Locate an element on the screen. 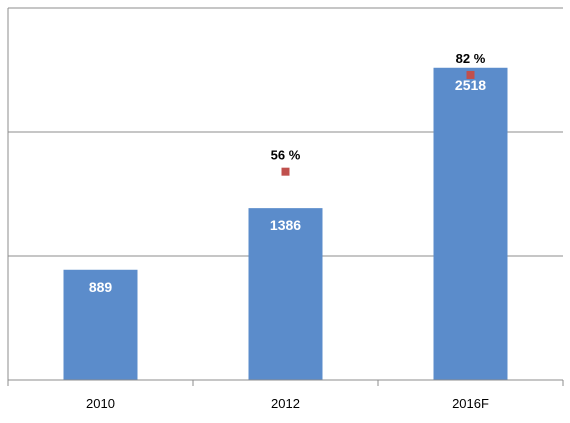 This screenshot has width=570, height=423. percent-markers: 56 % 82 % is located at coordinates (378, 113).